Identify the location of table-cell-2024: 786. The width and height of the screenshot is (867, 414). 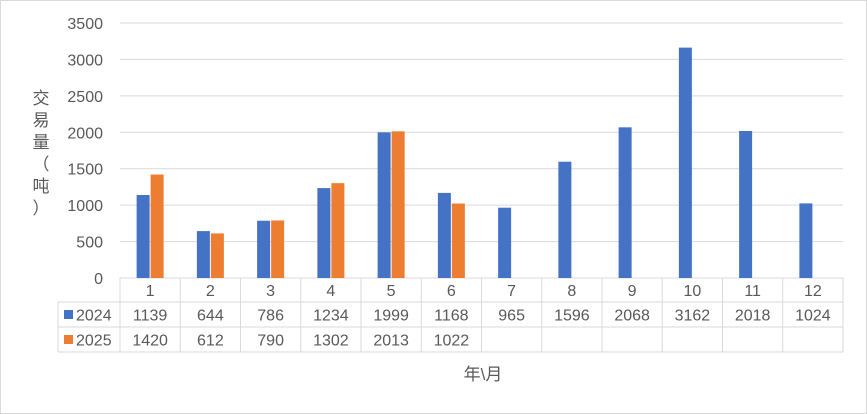
(270, 316).